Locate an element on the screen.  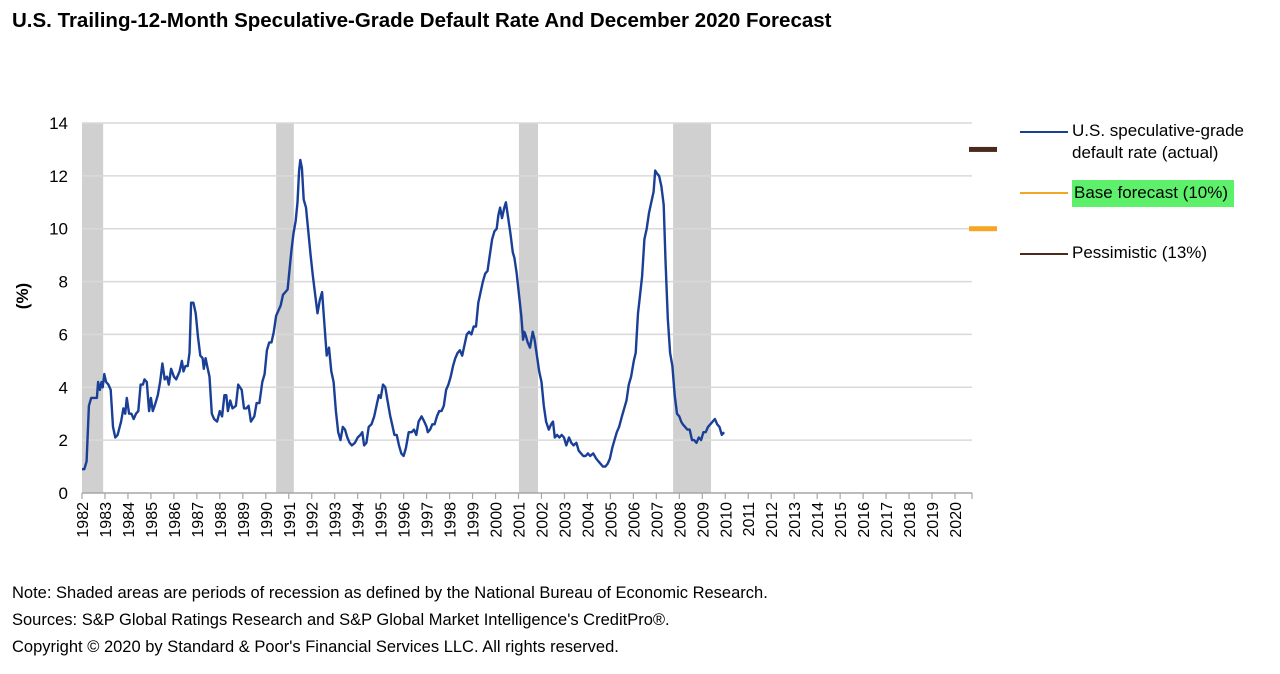
legend-label-base: Base forecast (10%) is located at coordinates (1153, 193).